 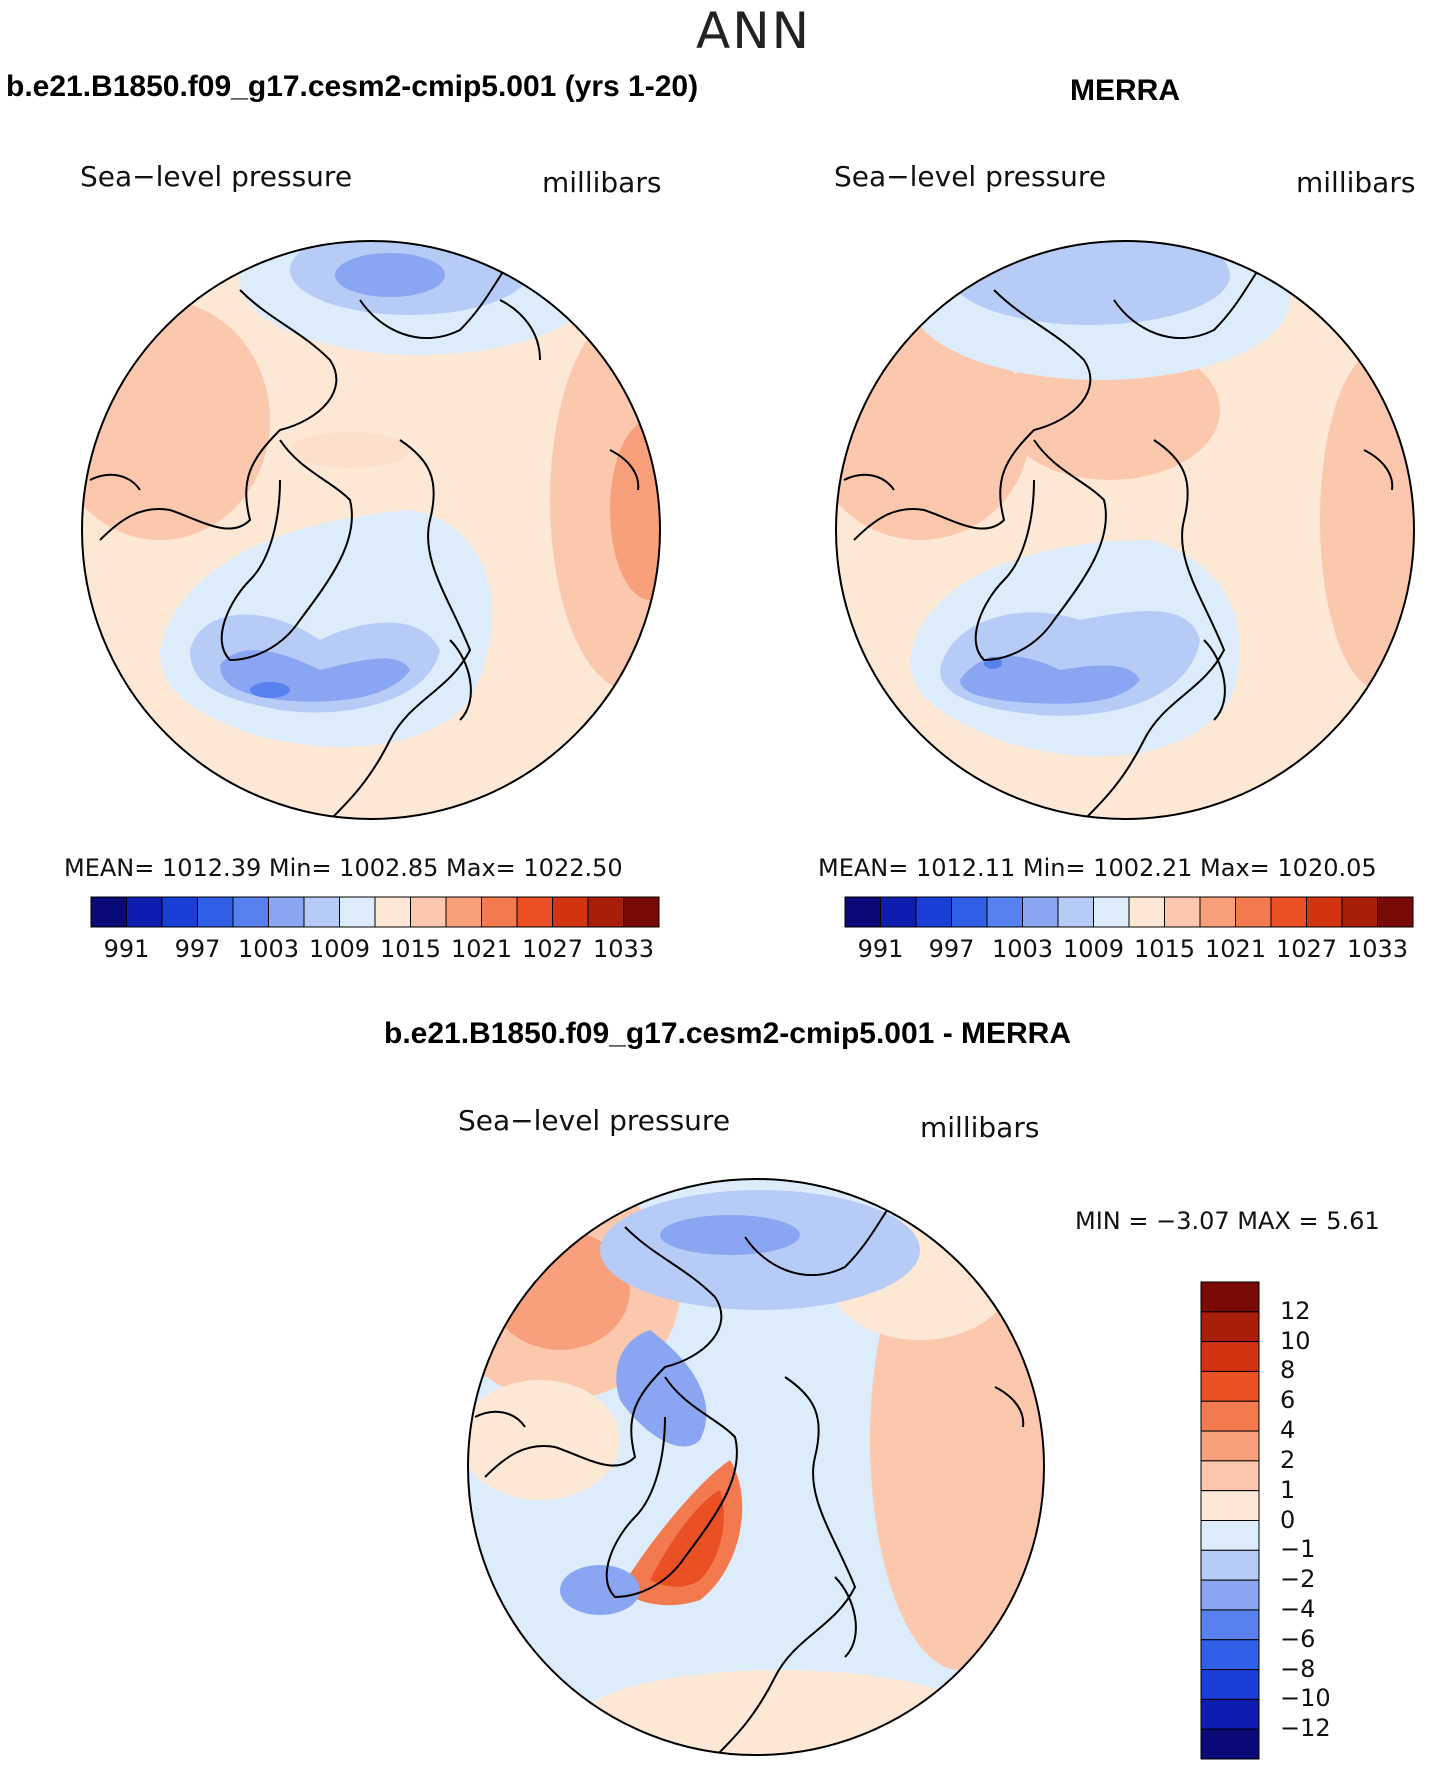 What do you see at coordinates (1288, 1519) in the screenshot?
I see `colorbar-tick-label: 0` at bounding box center [1288, 1519].